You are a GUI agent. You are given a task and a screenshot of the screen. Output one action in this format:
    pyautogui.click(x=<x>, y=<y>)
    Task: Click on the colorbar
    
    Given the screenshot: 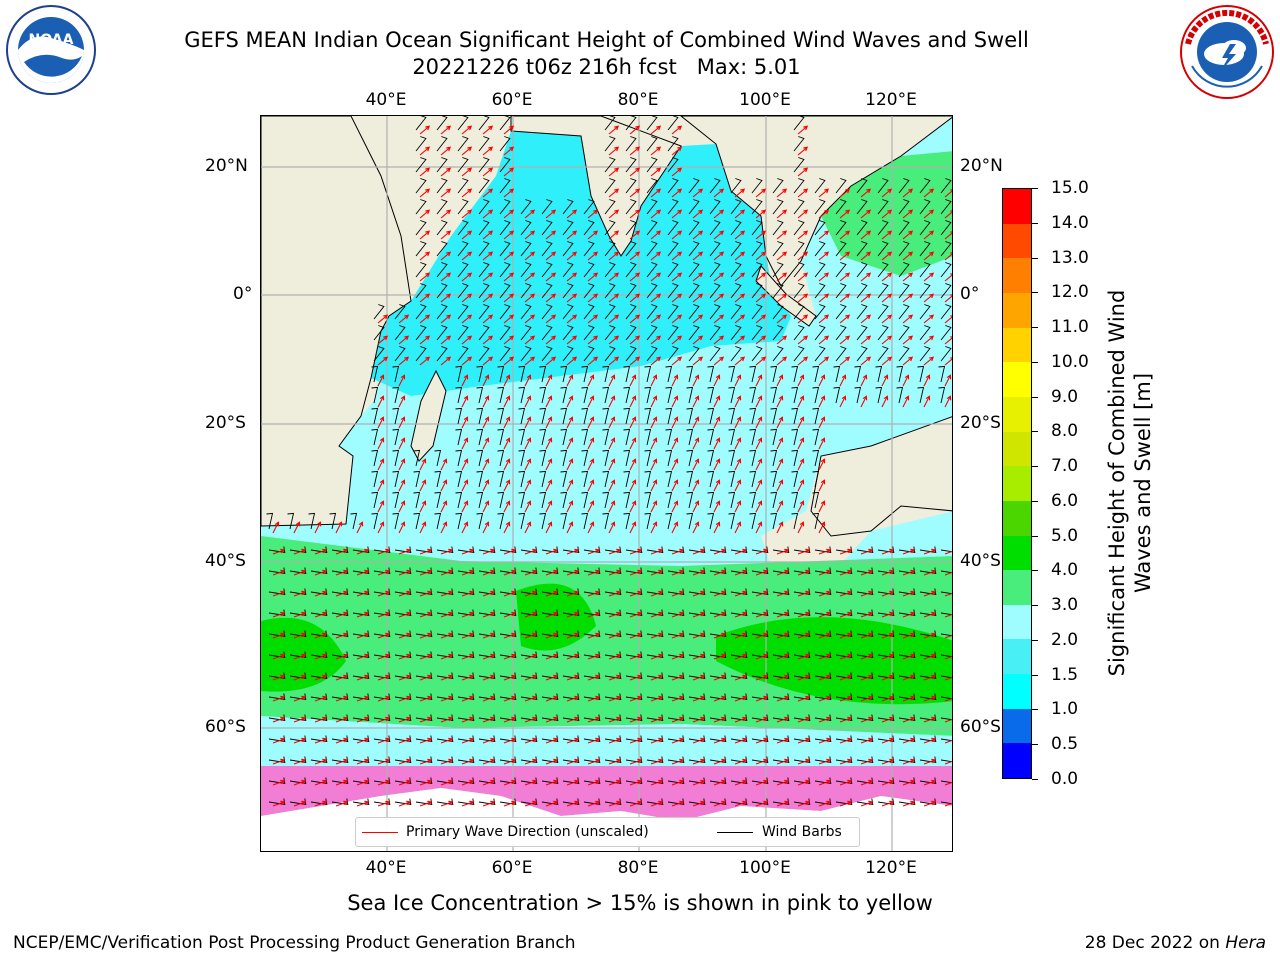 What is the action you would take?
    pyautogui.click(x=1017, y=483)
    